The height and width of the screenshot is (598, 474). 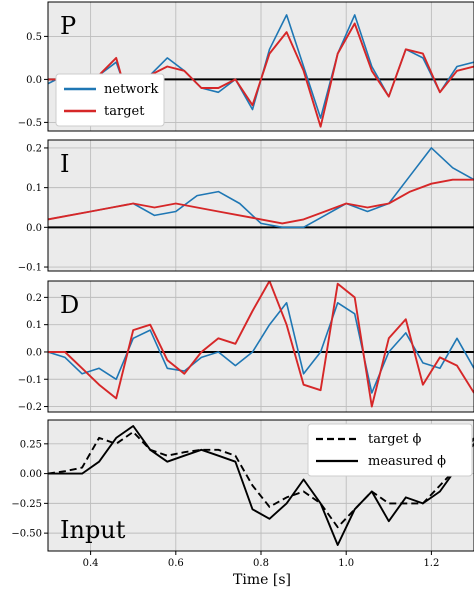 What do you see at coordinates (30, 123) in the screenshot?
I see `y-tick-label: −0.5` at bounding box center [30, 123].